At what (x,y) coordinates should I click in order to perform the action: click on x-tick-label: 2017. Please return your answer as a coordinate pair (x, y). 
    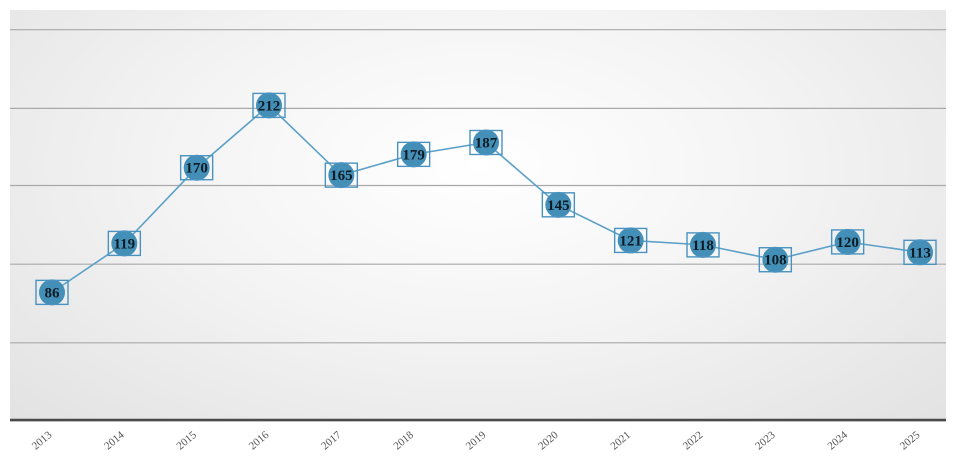
    Looking at the image, I should click on (331, 441).